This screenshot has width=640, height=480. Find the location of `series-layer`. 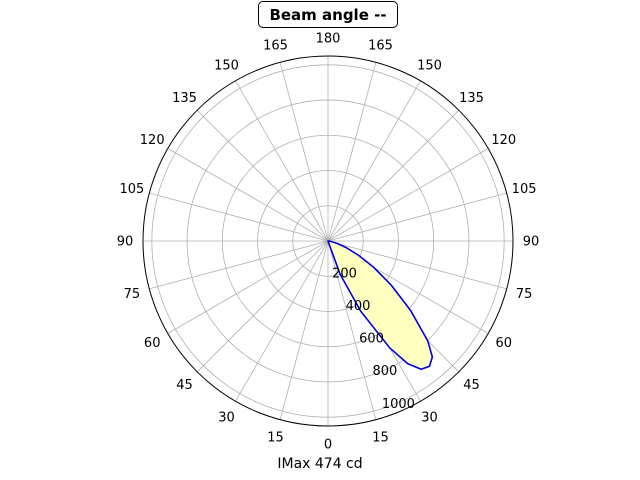

series-layer is located at coordinates (380, 305).